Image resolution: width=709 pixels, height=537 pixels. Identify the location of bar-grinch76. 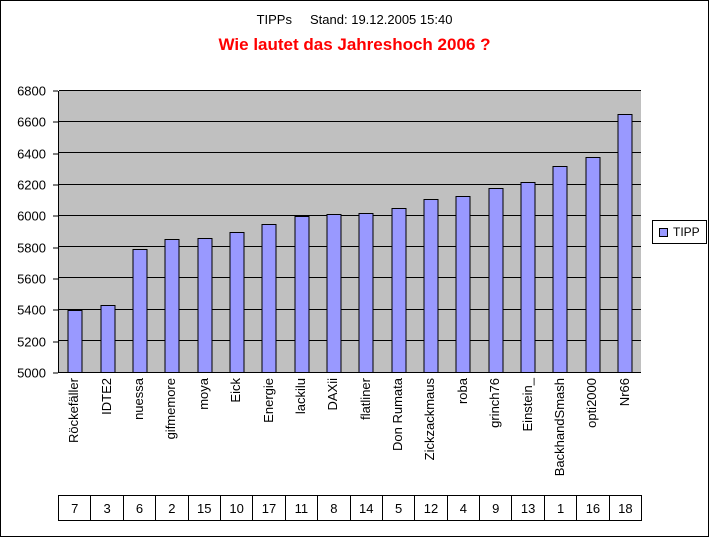
(495, 279).